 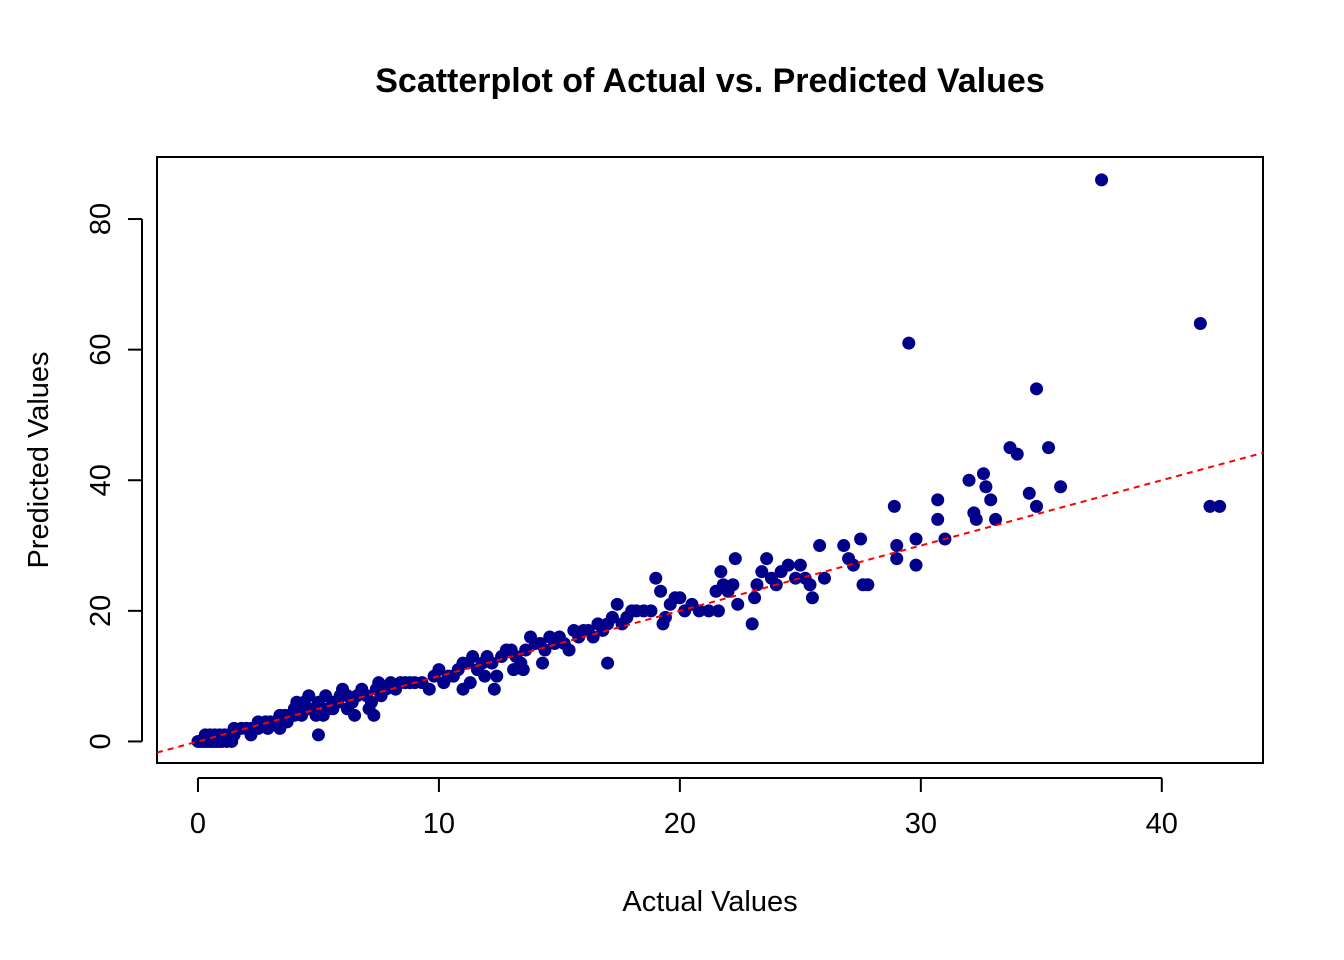 I want to click on y-tick-label: 20, so click(x=101, y=611).